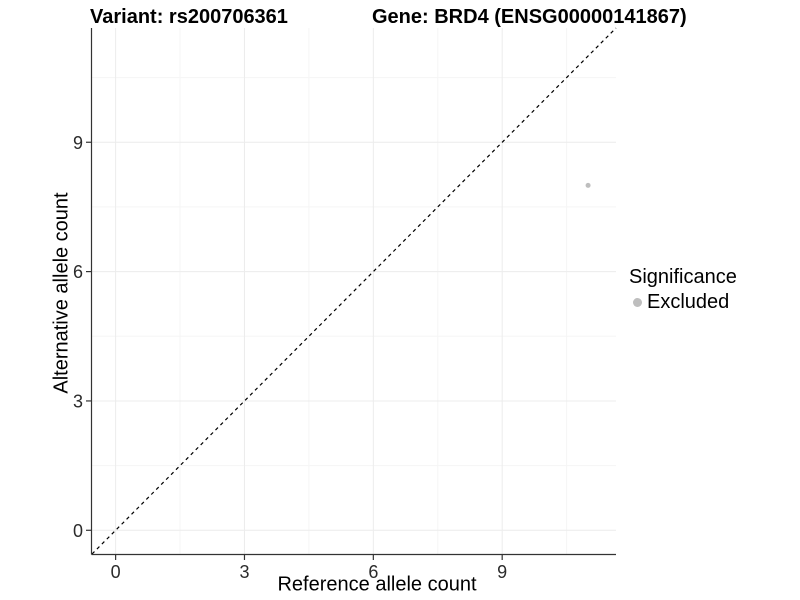  I want to click on legend: Significance Excluded, so click(683, 289).